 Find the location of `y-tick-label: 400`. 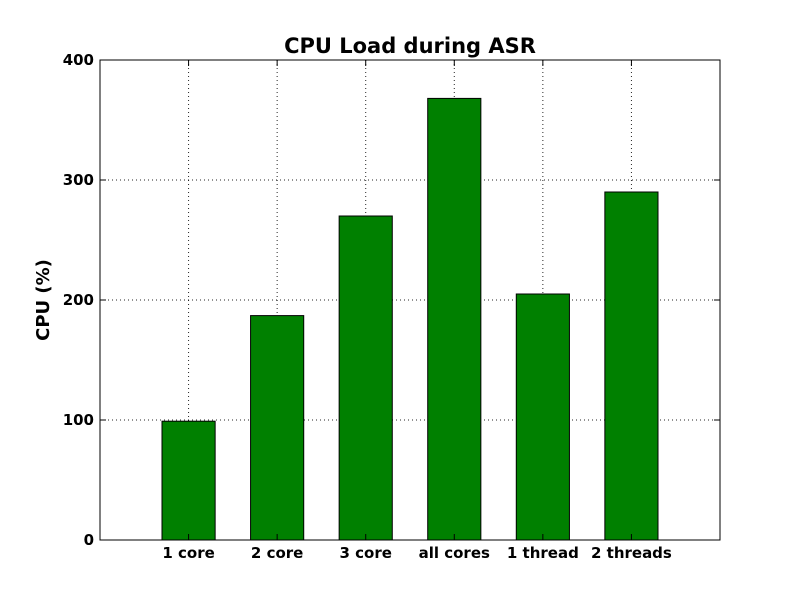

y-tick-label: 400 is located at coordinates (78, 60).